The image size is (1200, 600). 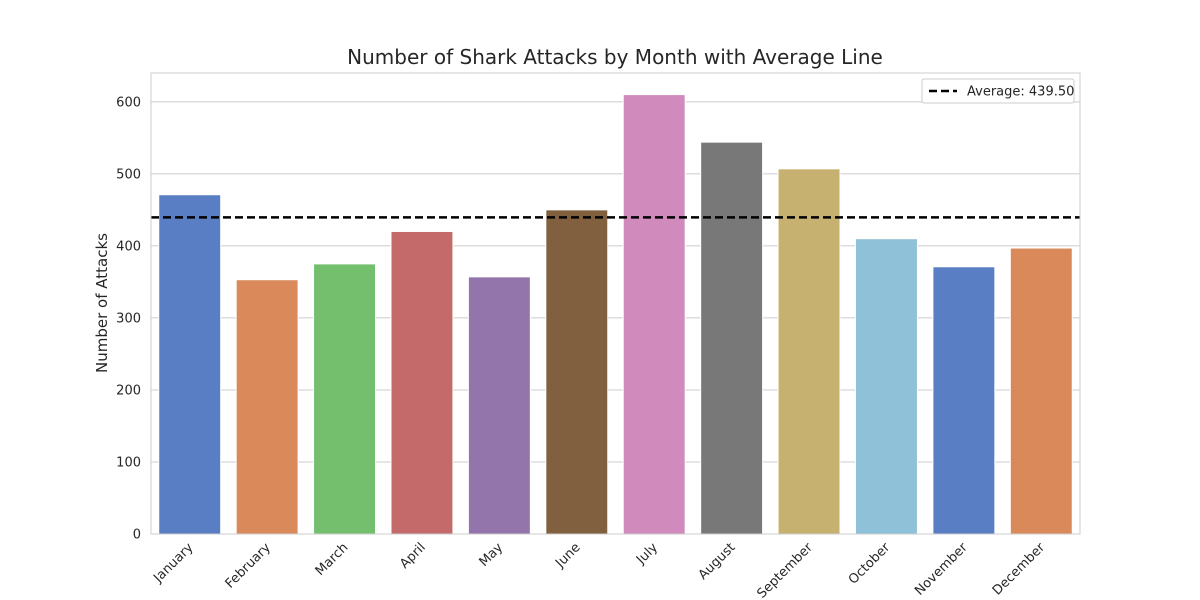 What do you see at coordinates (128, 390) in the screenshot?
I see `y-tick-label: 200` at bounding box center [128, 390].